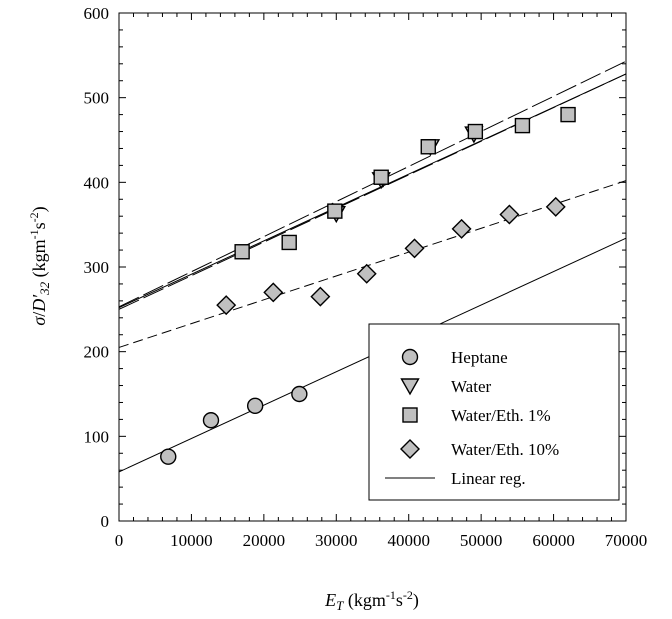 The height and width of the screenshot is (619, 672). I want to click on legend-label-water-eth-1: Water/Eth. 1%, so click(501, 415).